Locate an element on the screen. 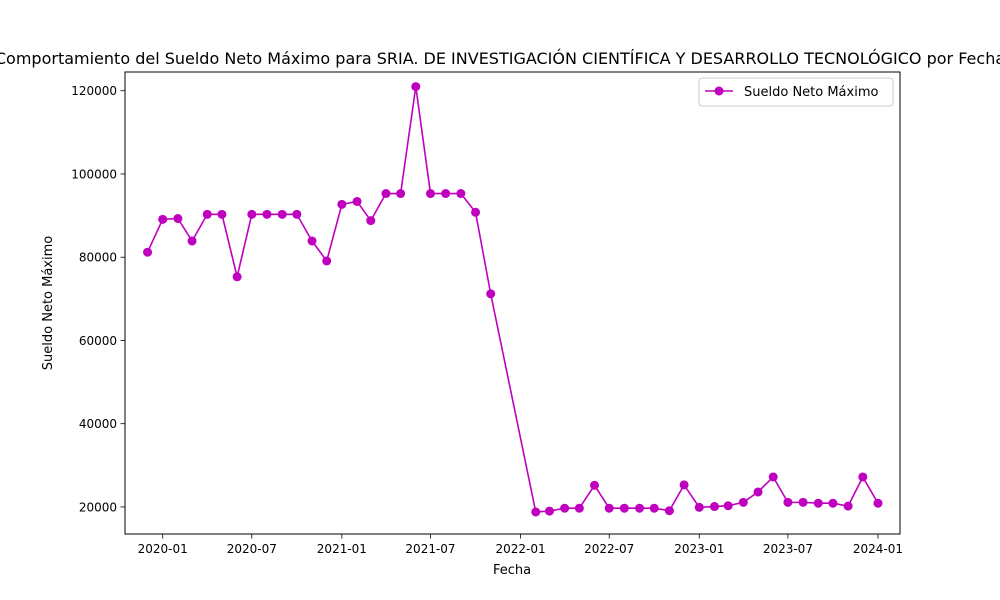 The width and height of the screenshot is (1000, 600). y-tick-label: 20000 is located at coordinates (98, 507).